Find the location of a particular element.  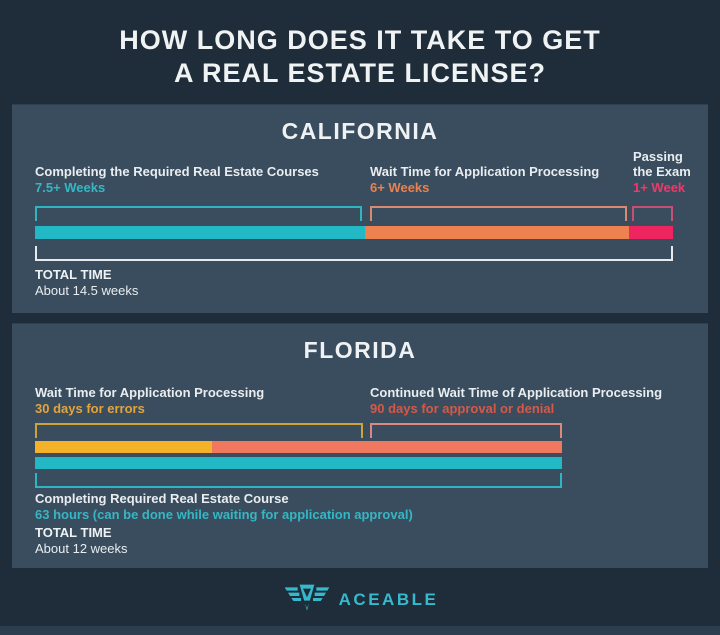

fl-bar-segment-course is located at coordinates (298, 463).